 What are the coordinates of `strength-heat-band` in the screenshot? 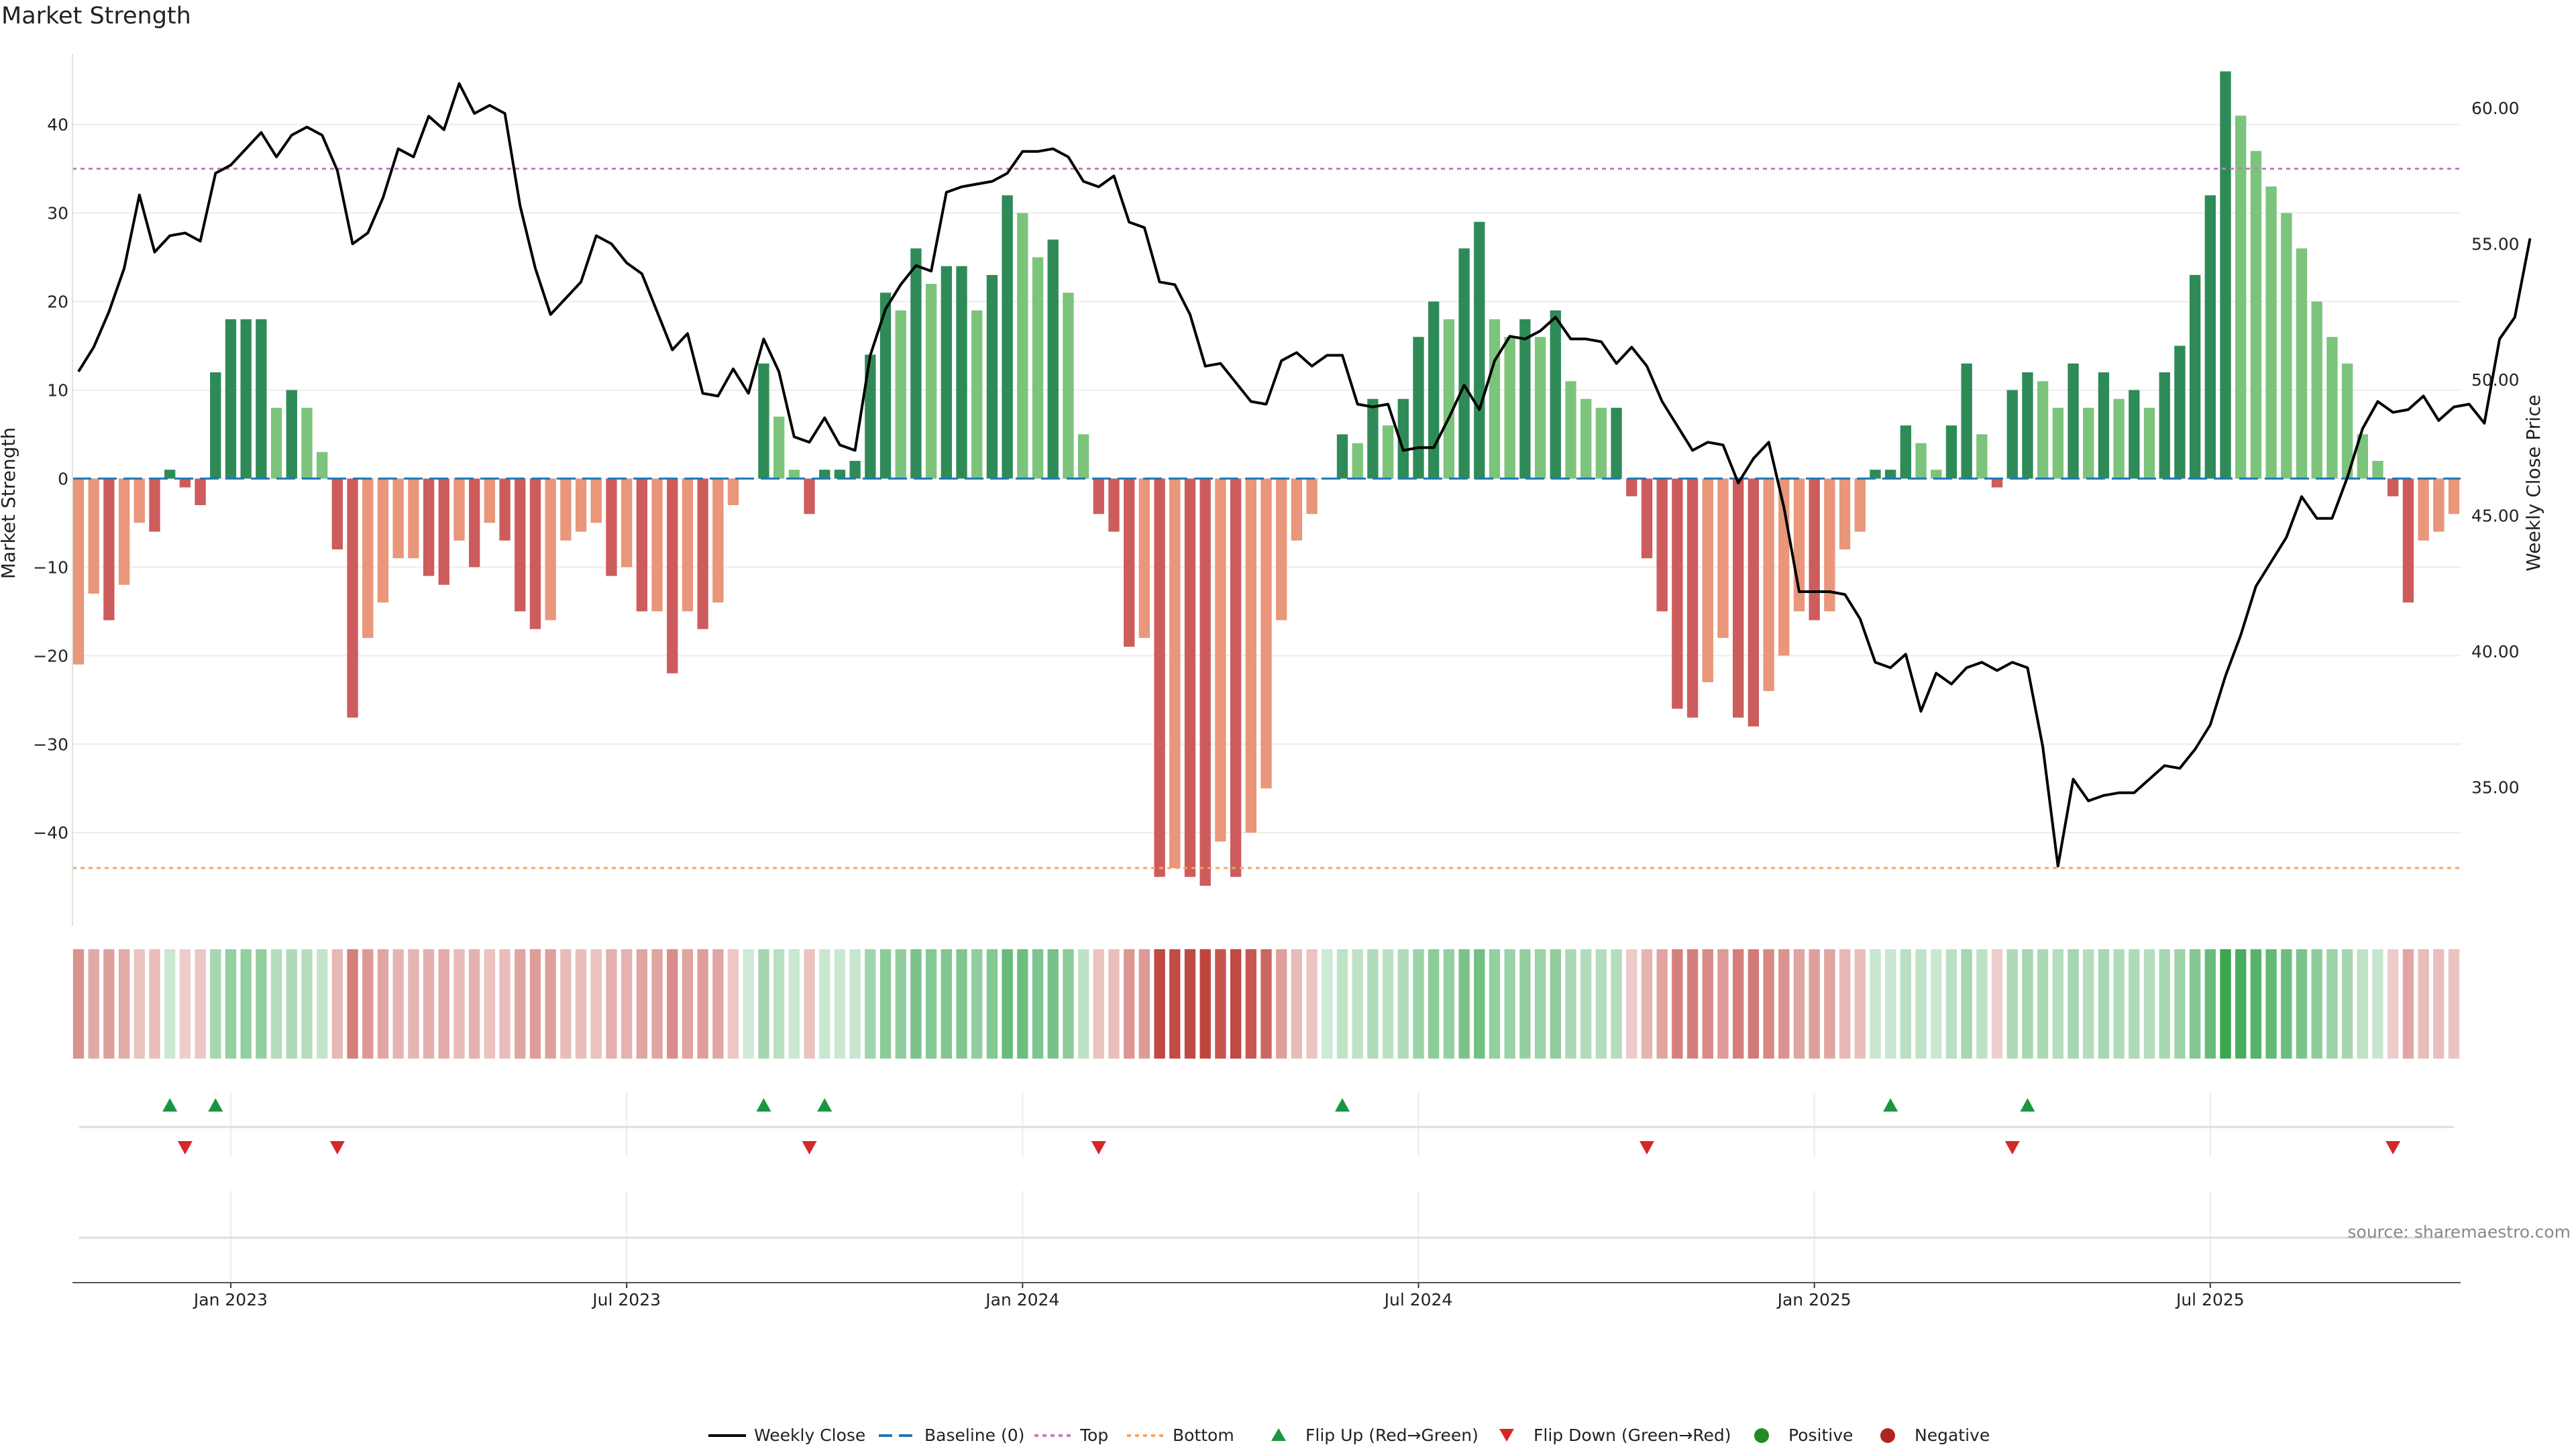 It's located at (1266, 1004).